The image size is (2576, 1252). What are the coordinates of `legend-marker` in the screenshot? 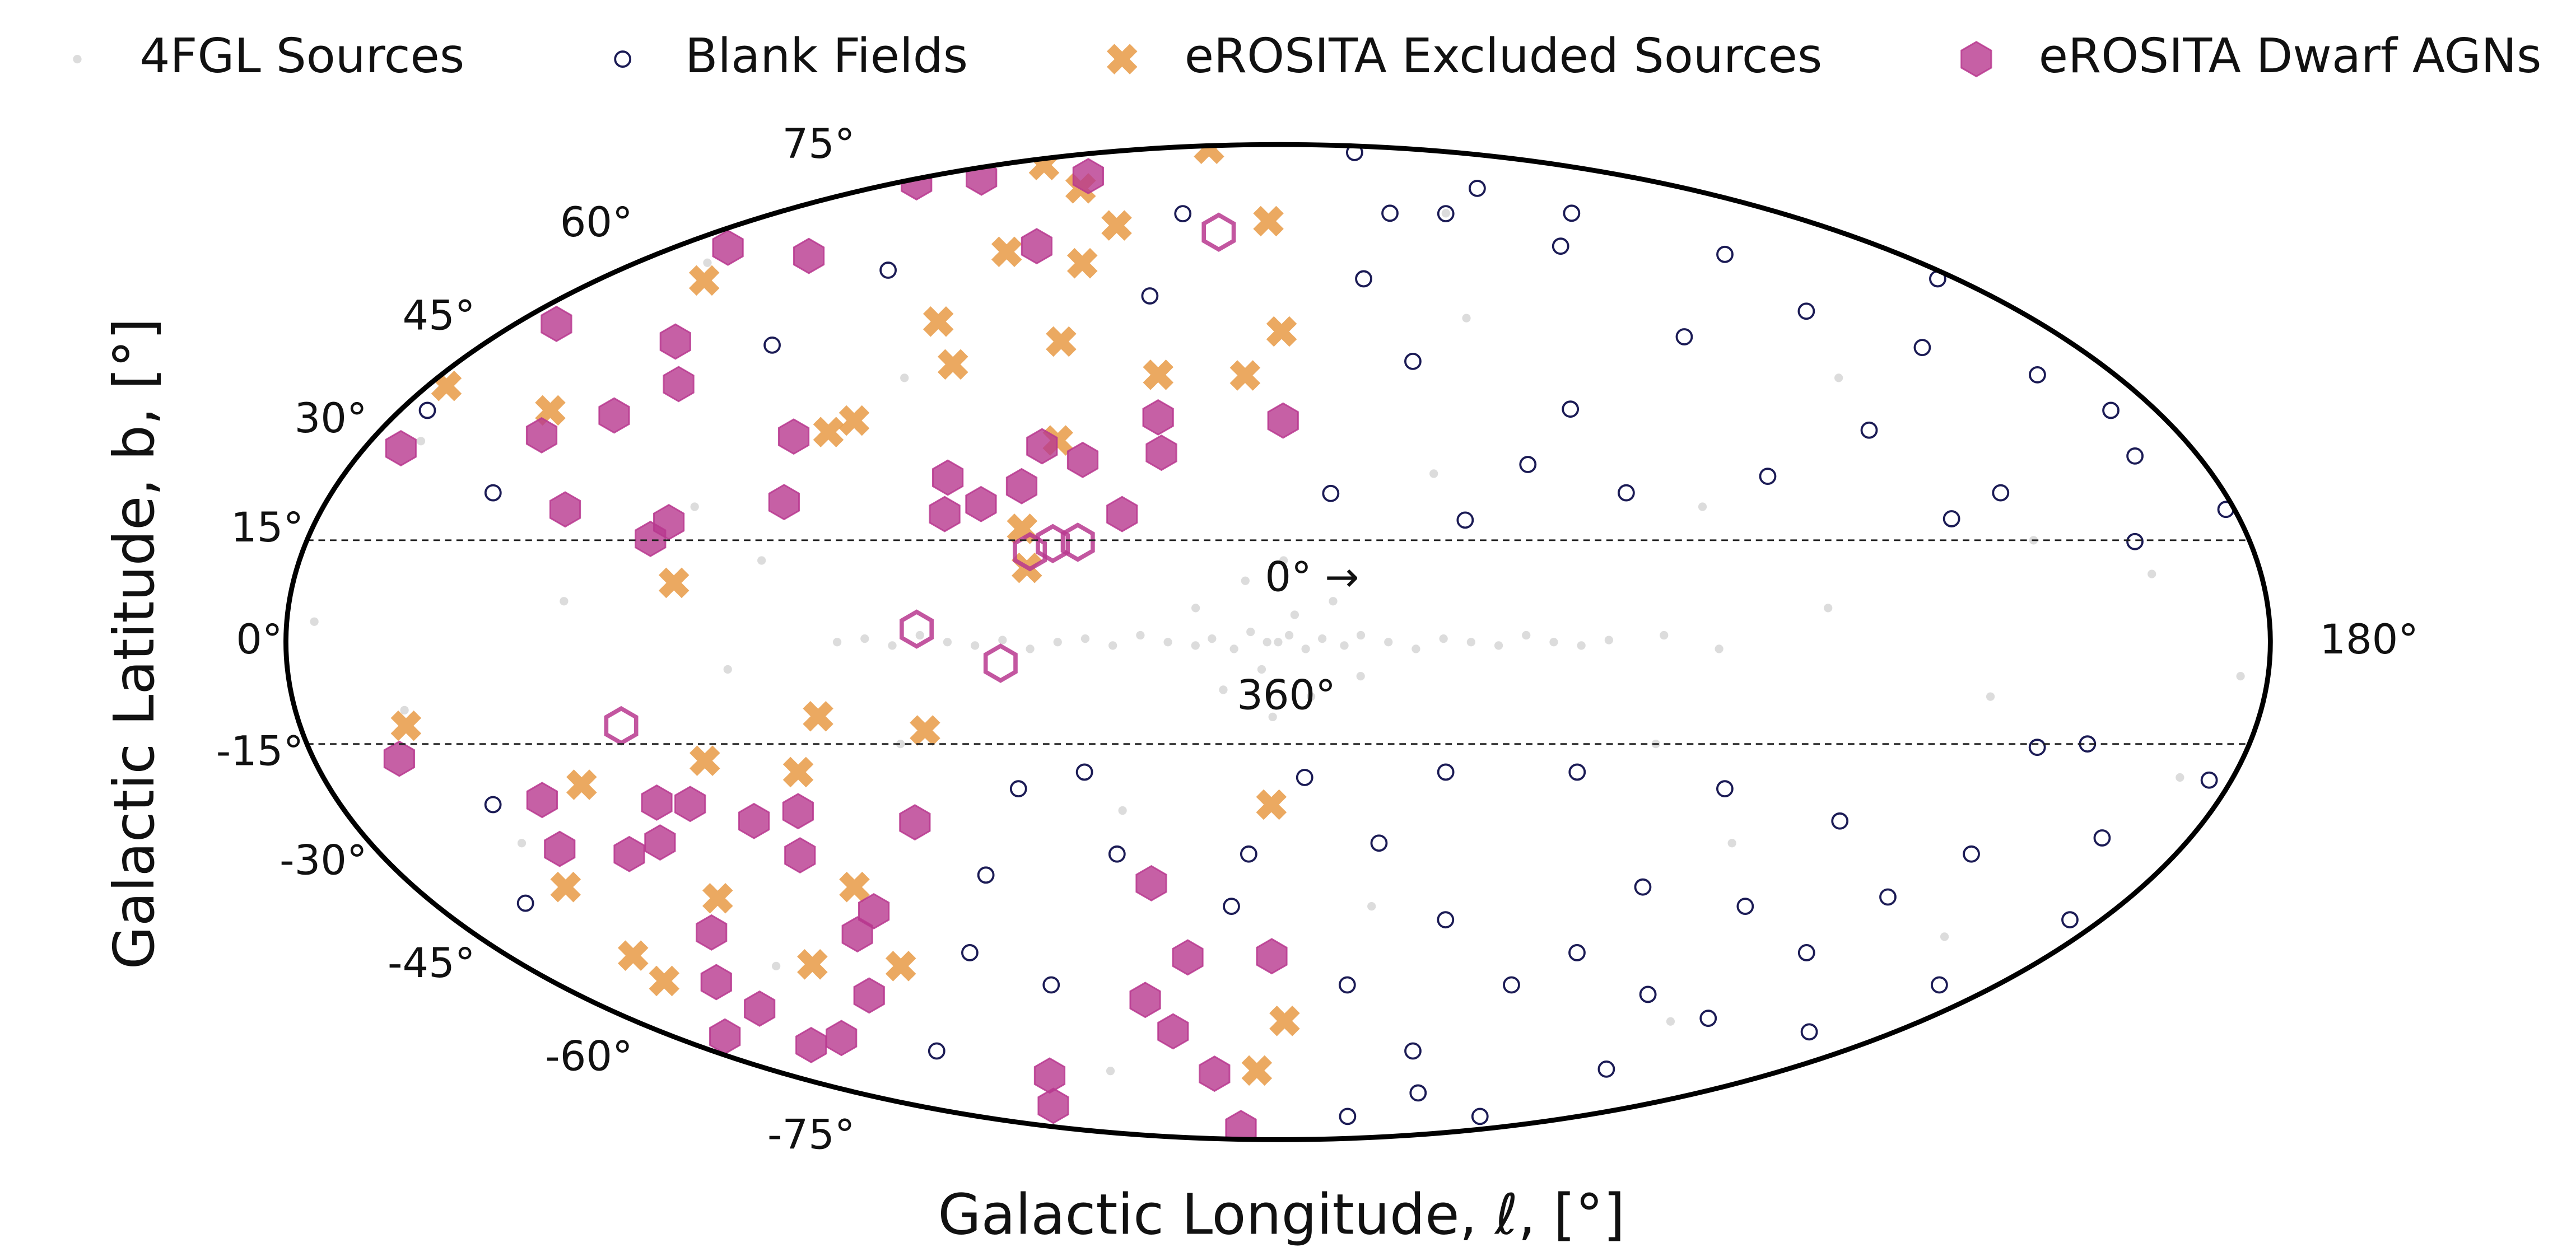 It's located at (1976, 59).